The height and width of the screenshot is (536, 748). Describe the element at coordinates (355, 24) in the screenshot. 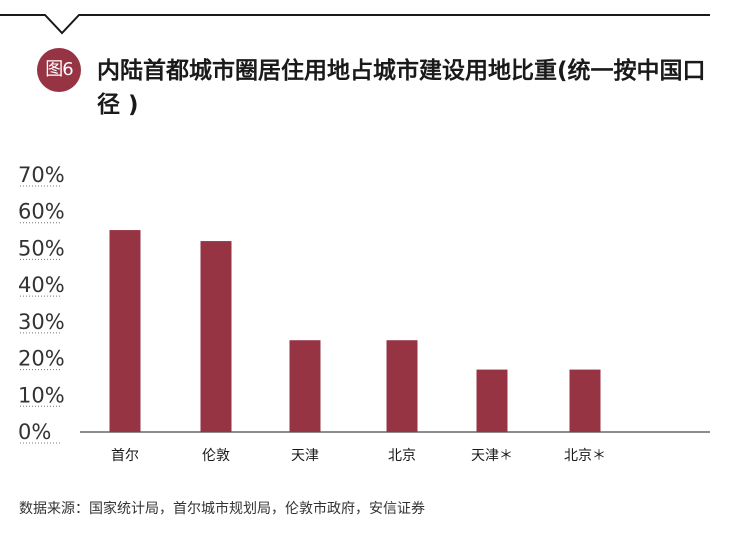

I see `header-rule` at that location.